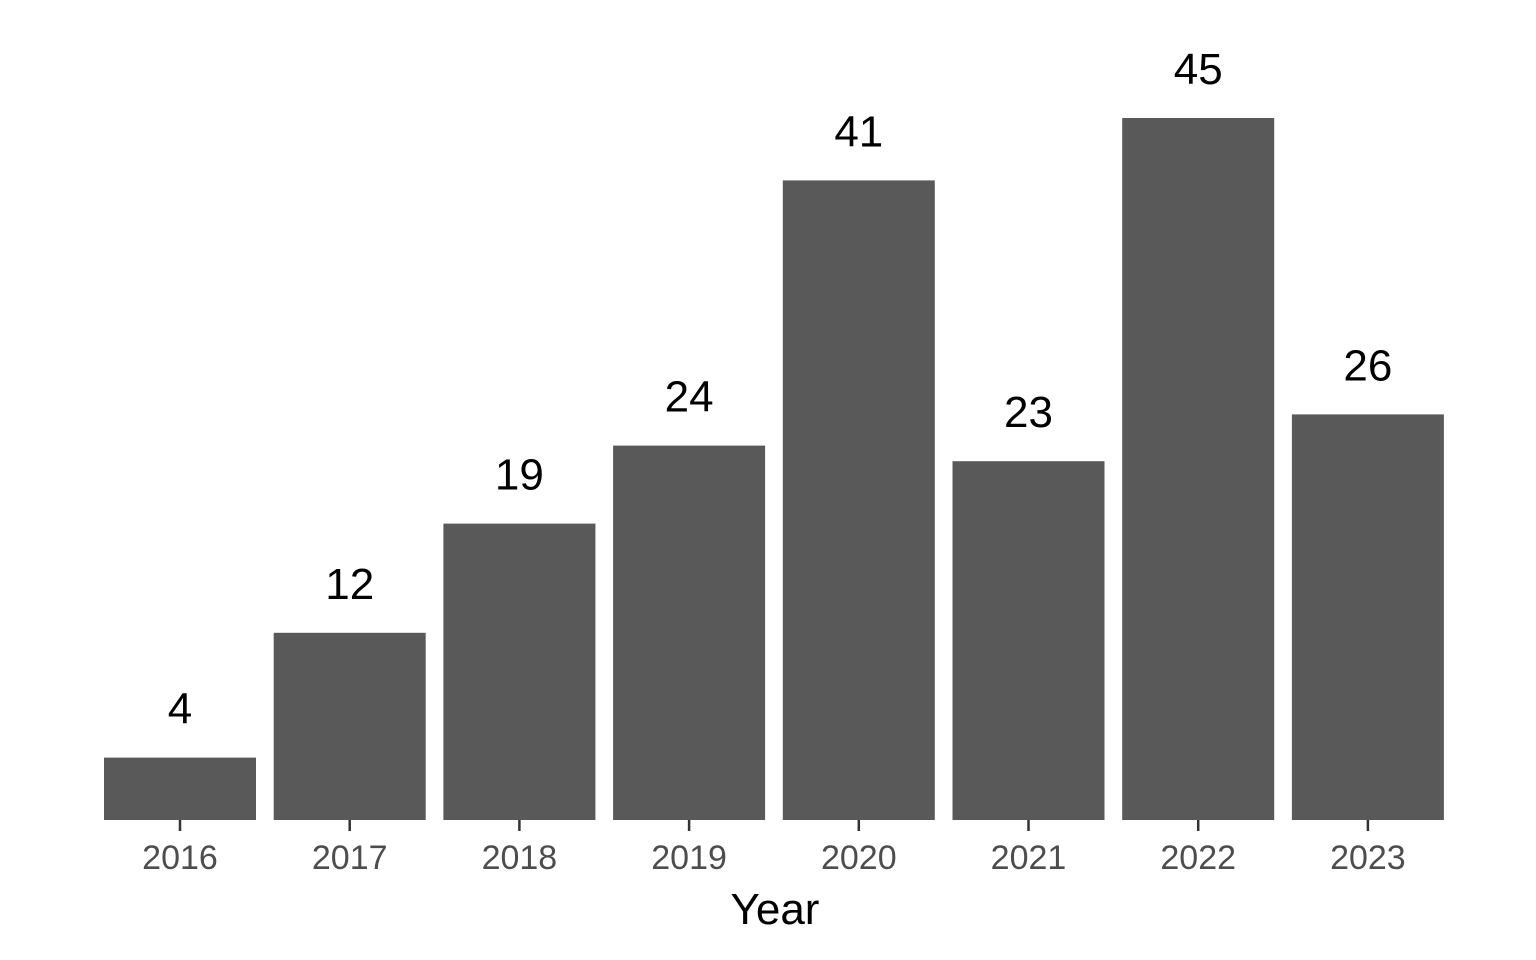  Describe the element at coordinates (774, 848) in the screenshot. I see `x-axis-ticks-group: 2016 2017 2018 2019 2020 2021 2022 2023` at that location.